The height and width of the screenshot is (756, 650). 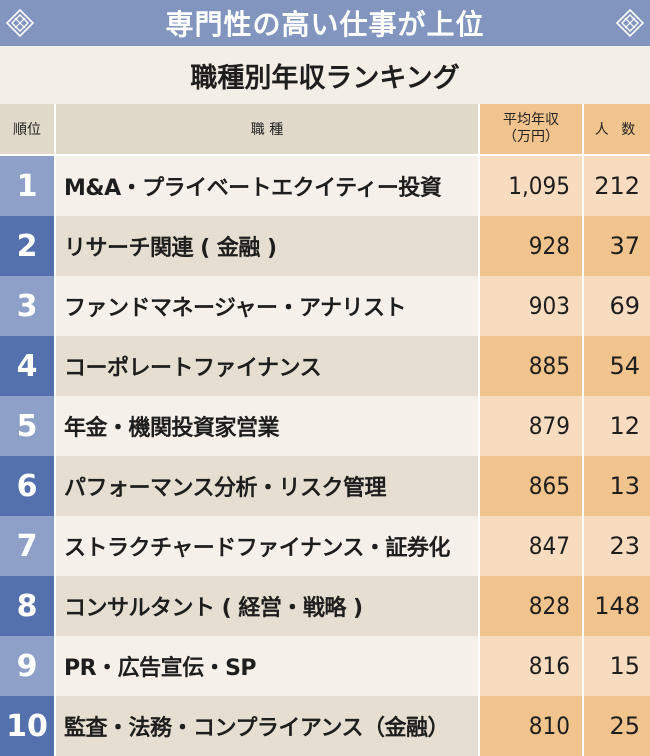 I want to click on count-cell: 13, so click(x=616, y=486).